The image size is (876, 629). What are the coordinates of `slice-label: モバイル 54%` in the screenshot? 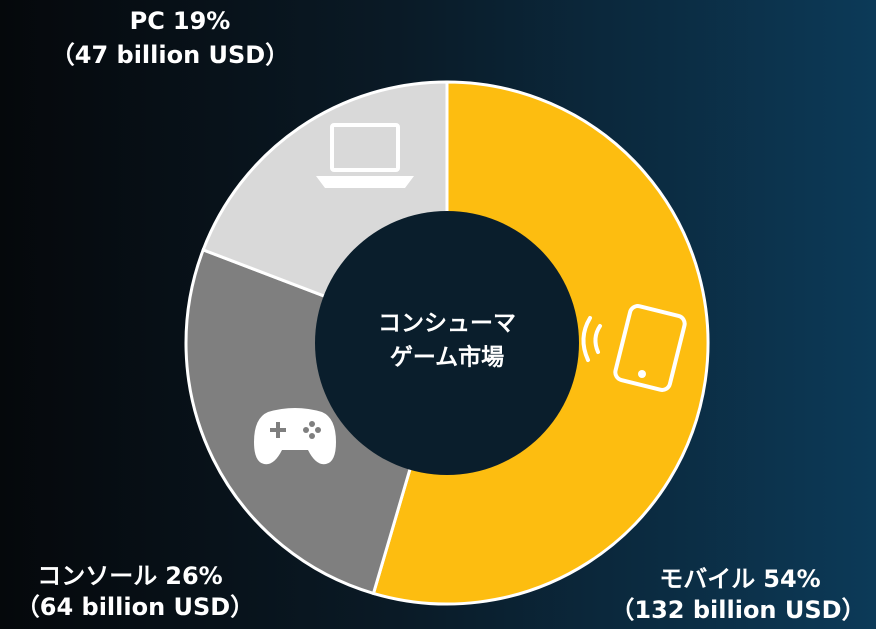 It's located at (739, 579).